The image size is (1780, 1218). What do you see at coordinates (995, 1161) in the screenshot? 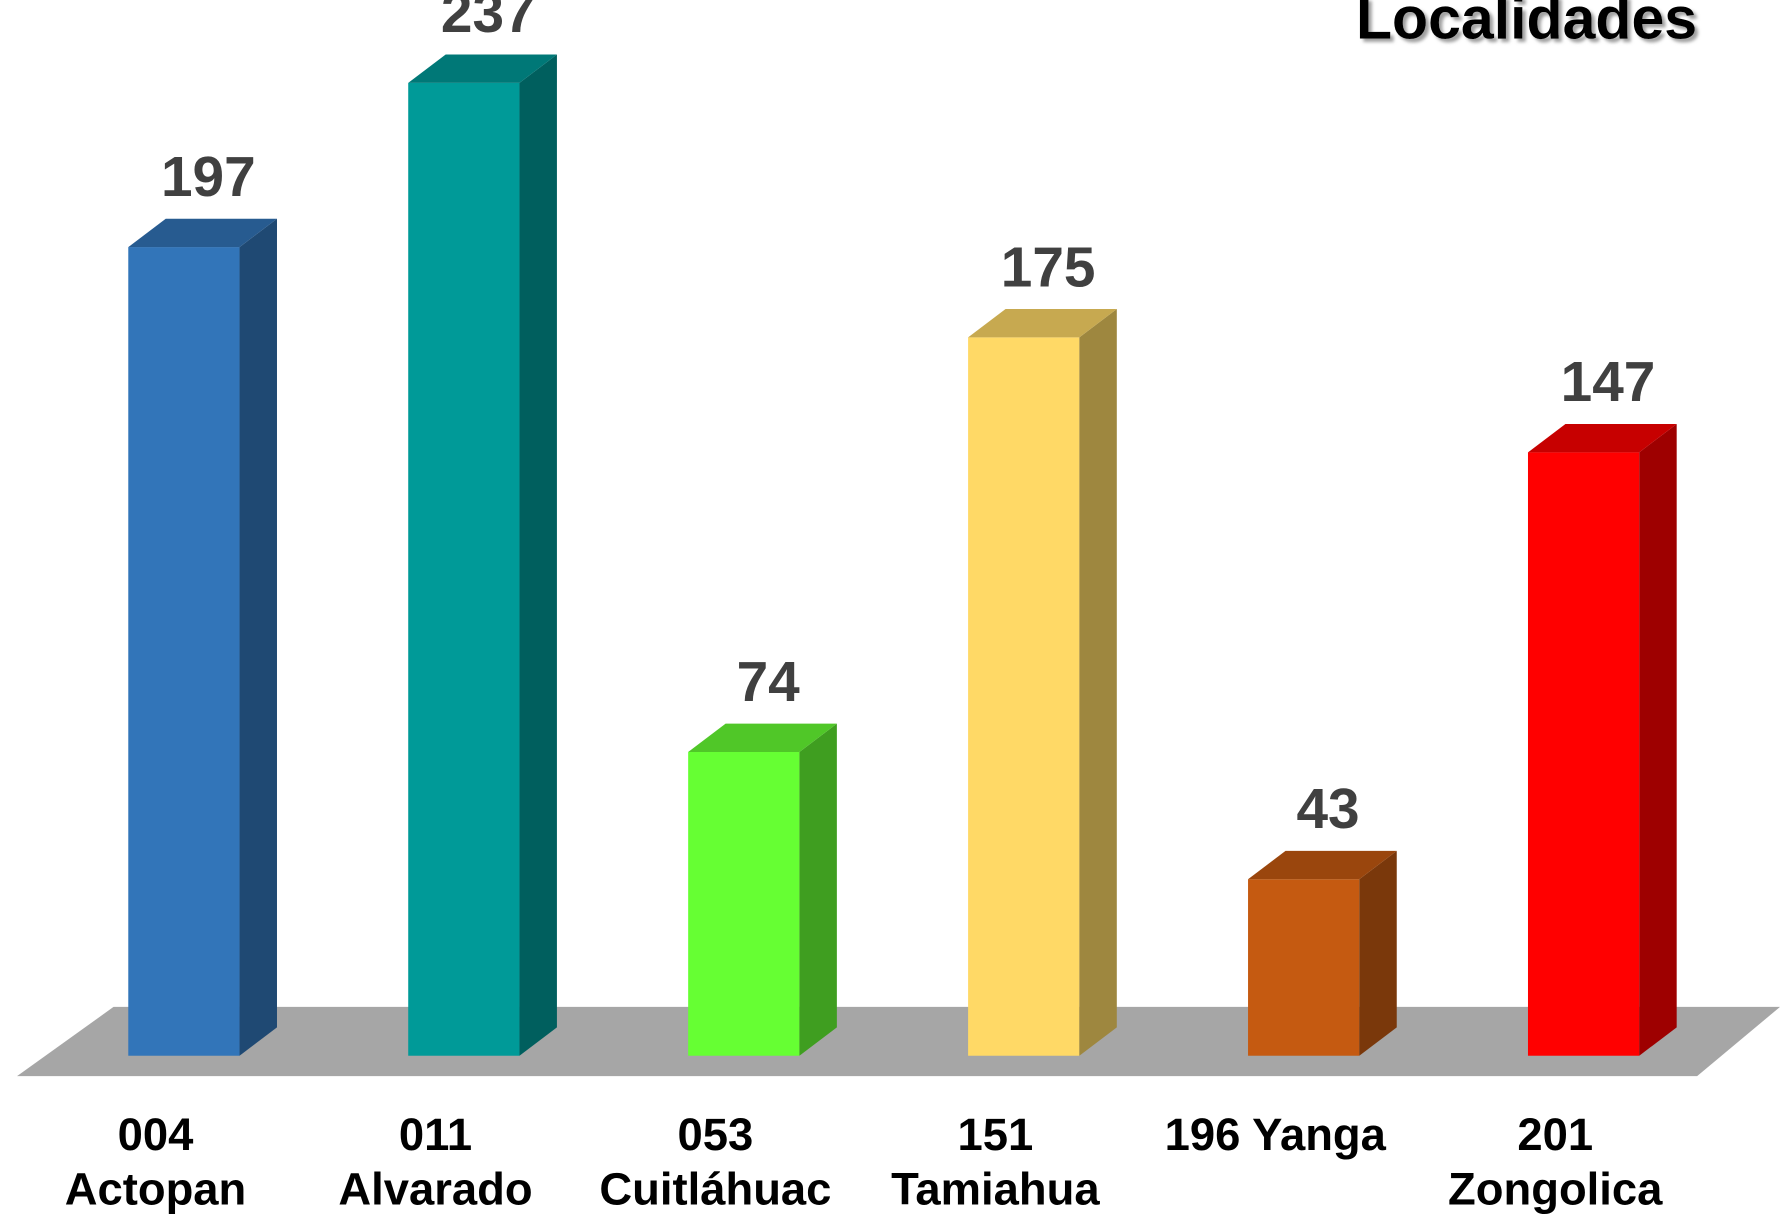
I see `x-tick-label: 151 Tamiahua` at bounding box center [995, 1161].